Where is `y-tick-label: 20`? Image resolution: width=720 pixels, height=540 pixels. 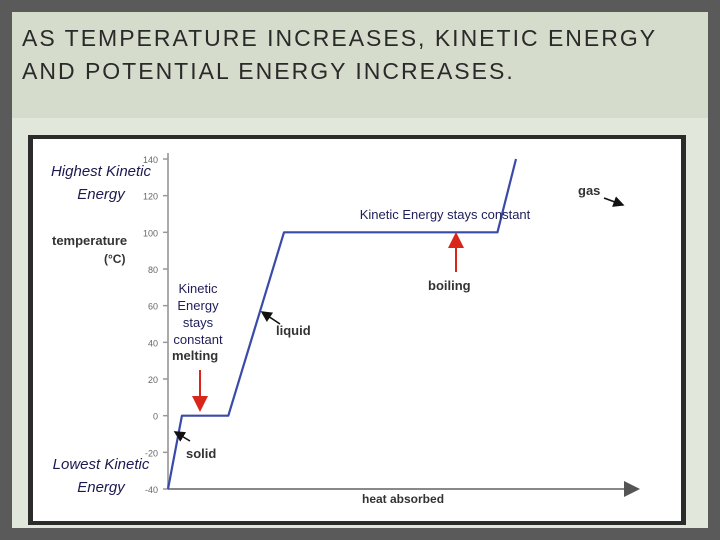 y-tick-label: 20 is located at coordinates (153, 380).